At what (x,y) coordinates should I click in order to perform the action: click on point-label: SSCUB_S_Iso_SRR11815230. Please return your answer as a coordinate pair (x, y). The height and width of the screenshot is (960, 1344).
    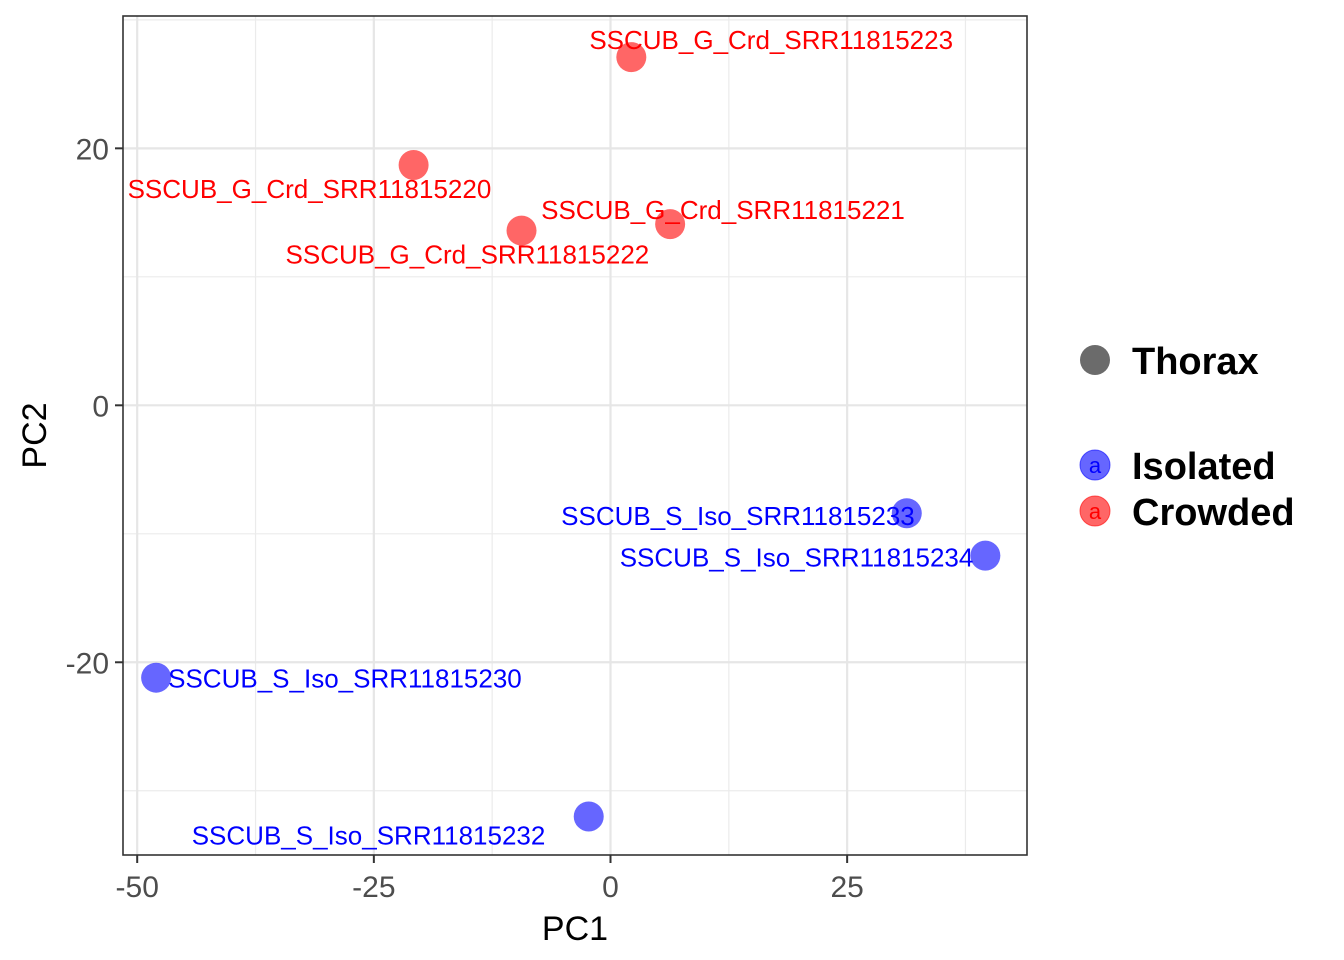
    Looking at the image, I should click on (345, 679).